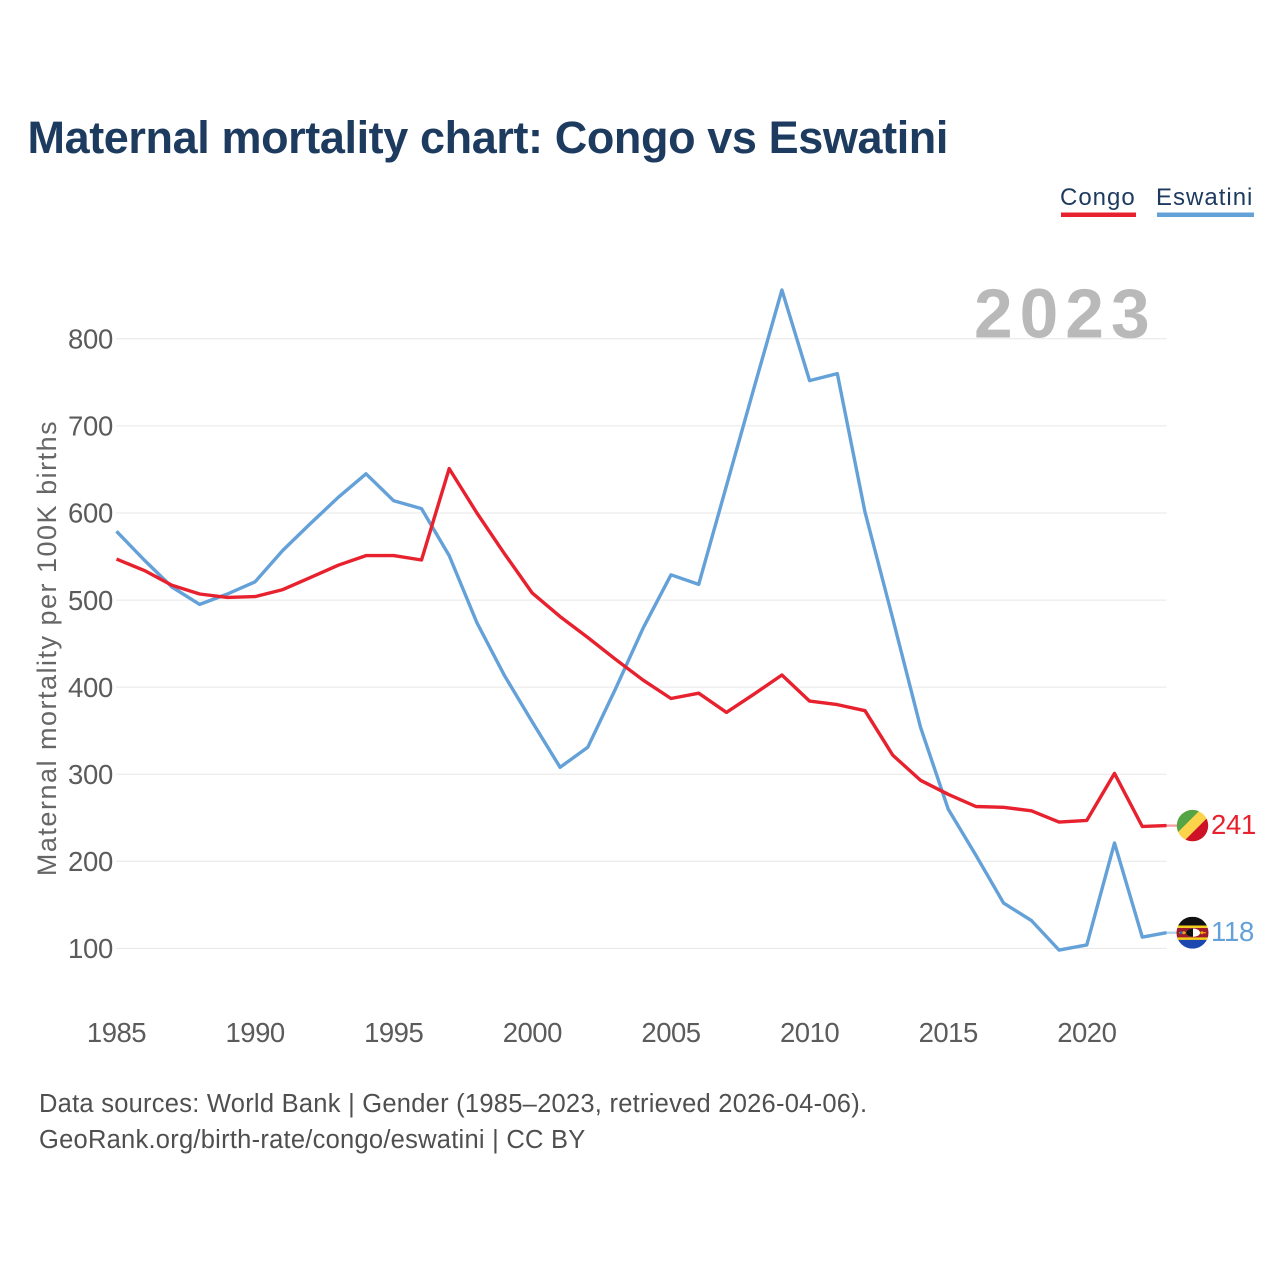 The height and width of the screenshot is (1280, 1280). I want to click on svg-text: 1985, so click(116, 1032).